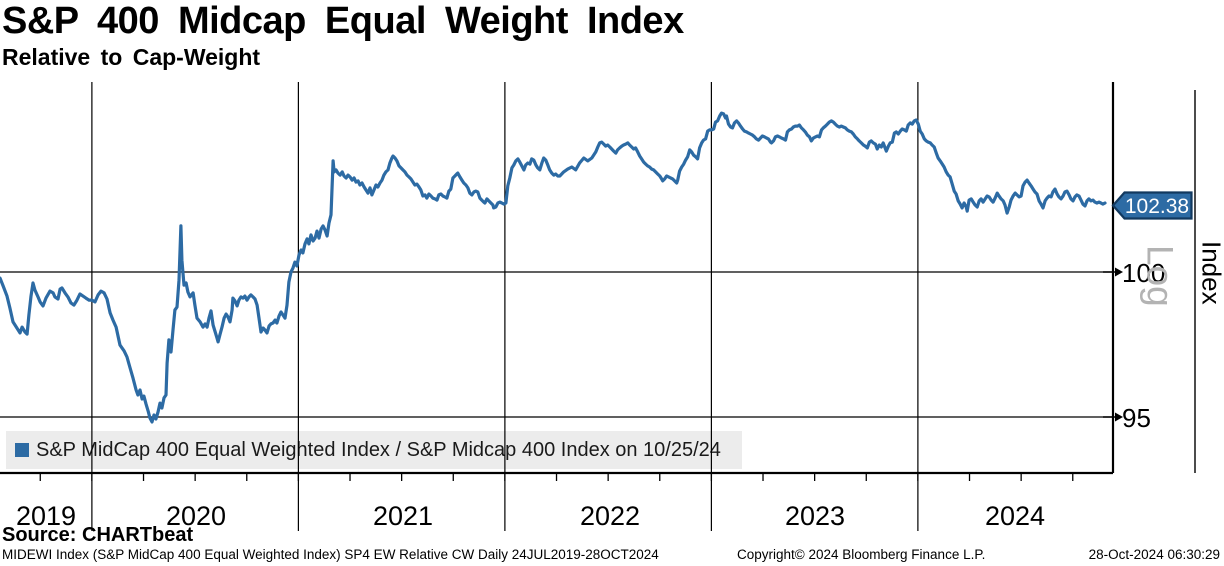 This screenshot has height=566, width=1224. Describe the element at coordinates (196, 516) in the screenshot. I see `x-tick-label-2020: 2020` at that location.